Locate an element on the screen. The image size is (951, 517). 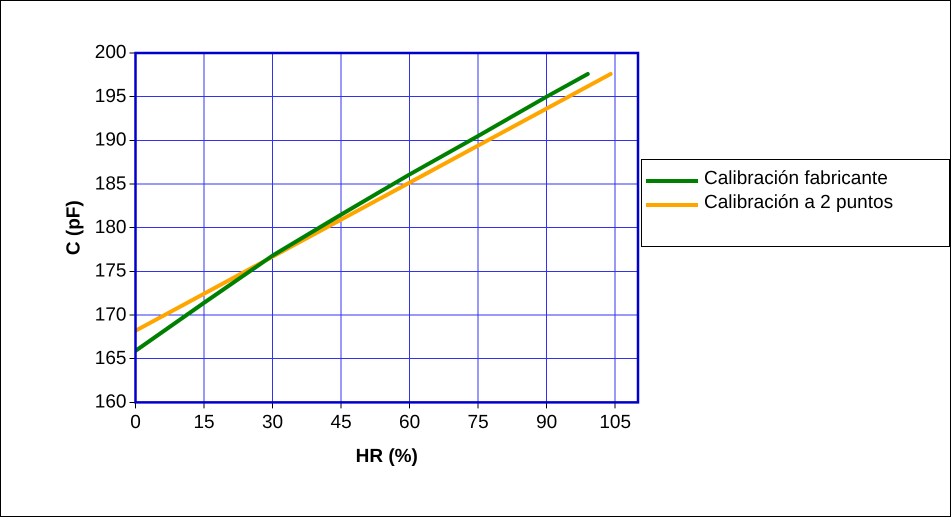
y-tick-label: 200 is located at coordinates (110, 53).